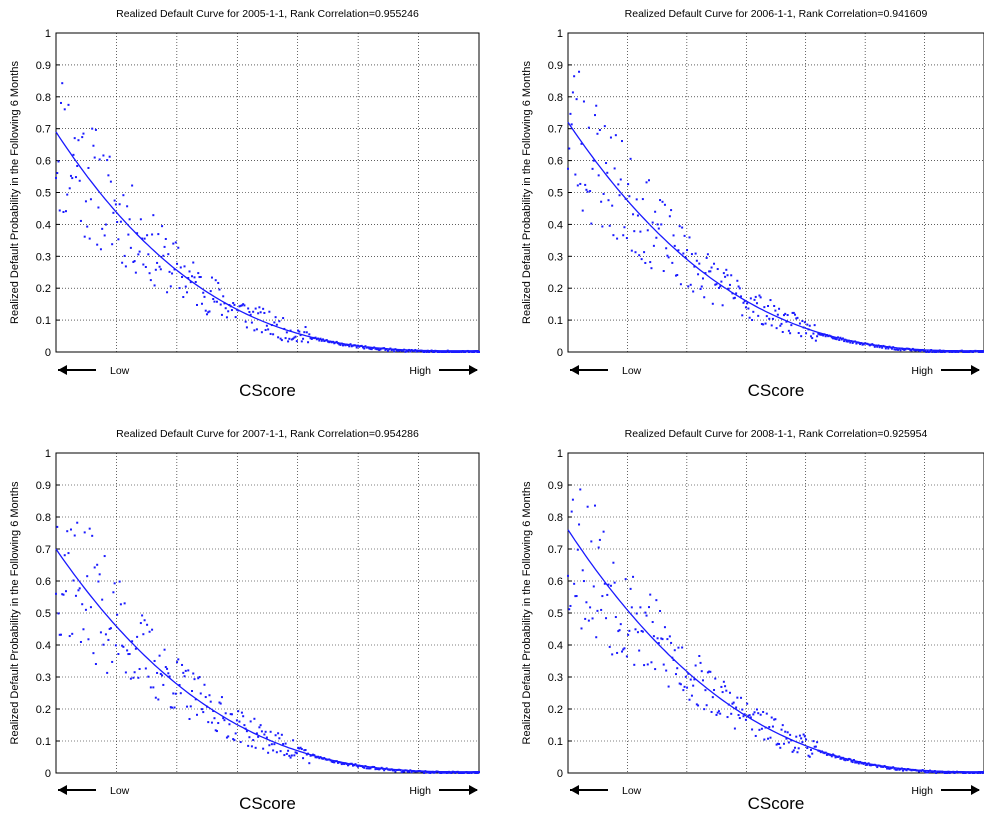 Image resolution: width=984 pixels, height=817 pixels. I want to click on y-tick-label: 0.4, so click(43, 225).